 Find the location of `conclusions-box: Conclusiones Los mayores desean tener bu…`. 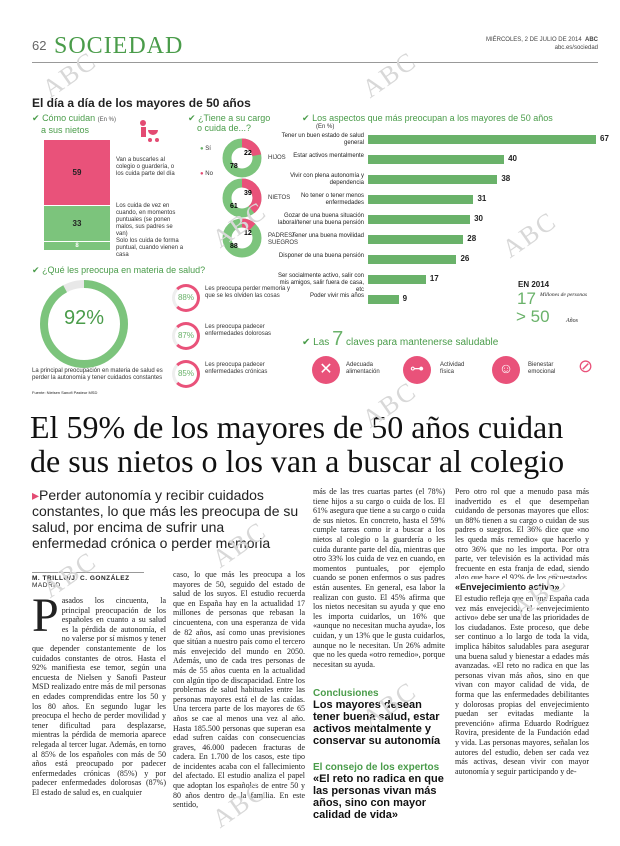

conclusions-box: Conclusiones Los mayores desean tener bu… is located at coordinates (379, 717).